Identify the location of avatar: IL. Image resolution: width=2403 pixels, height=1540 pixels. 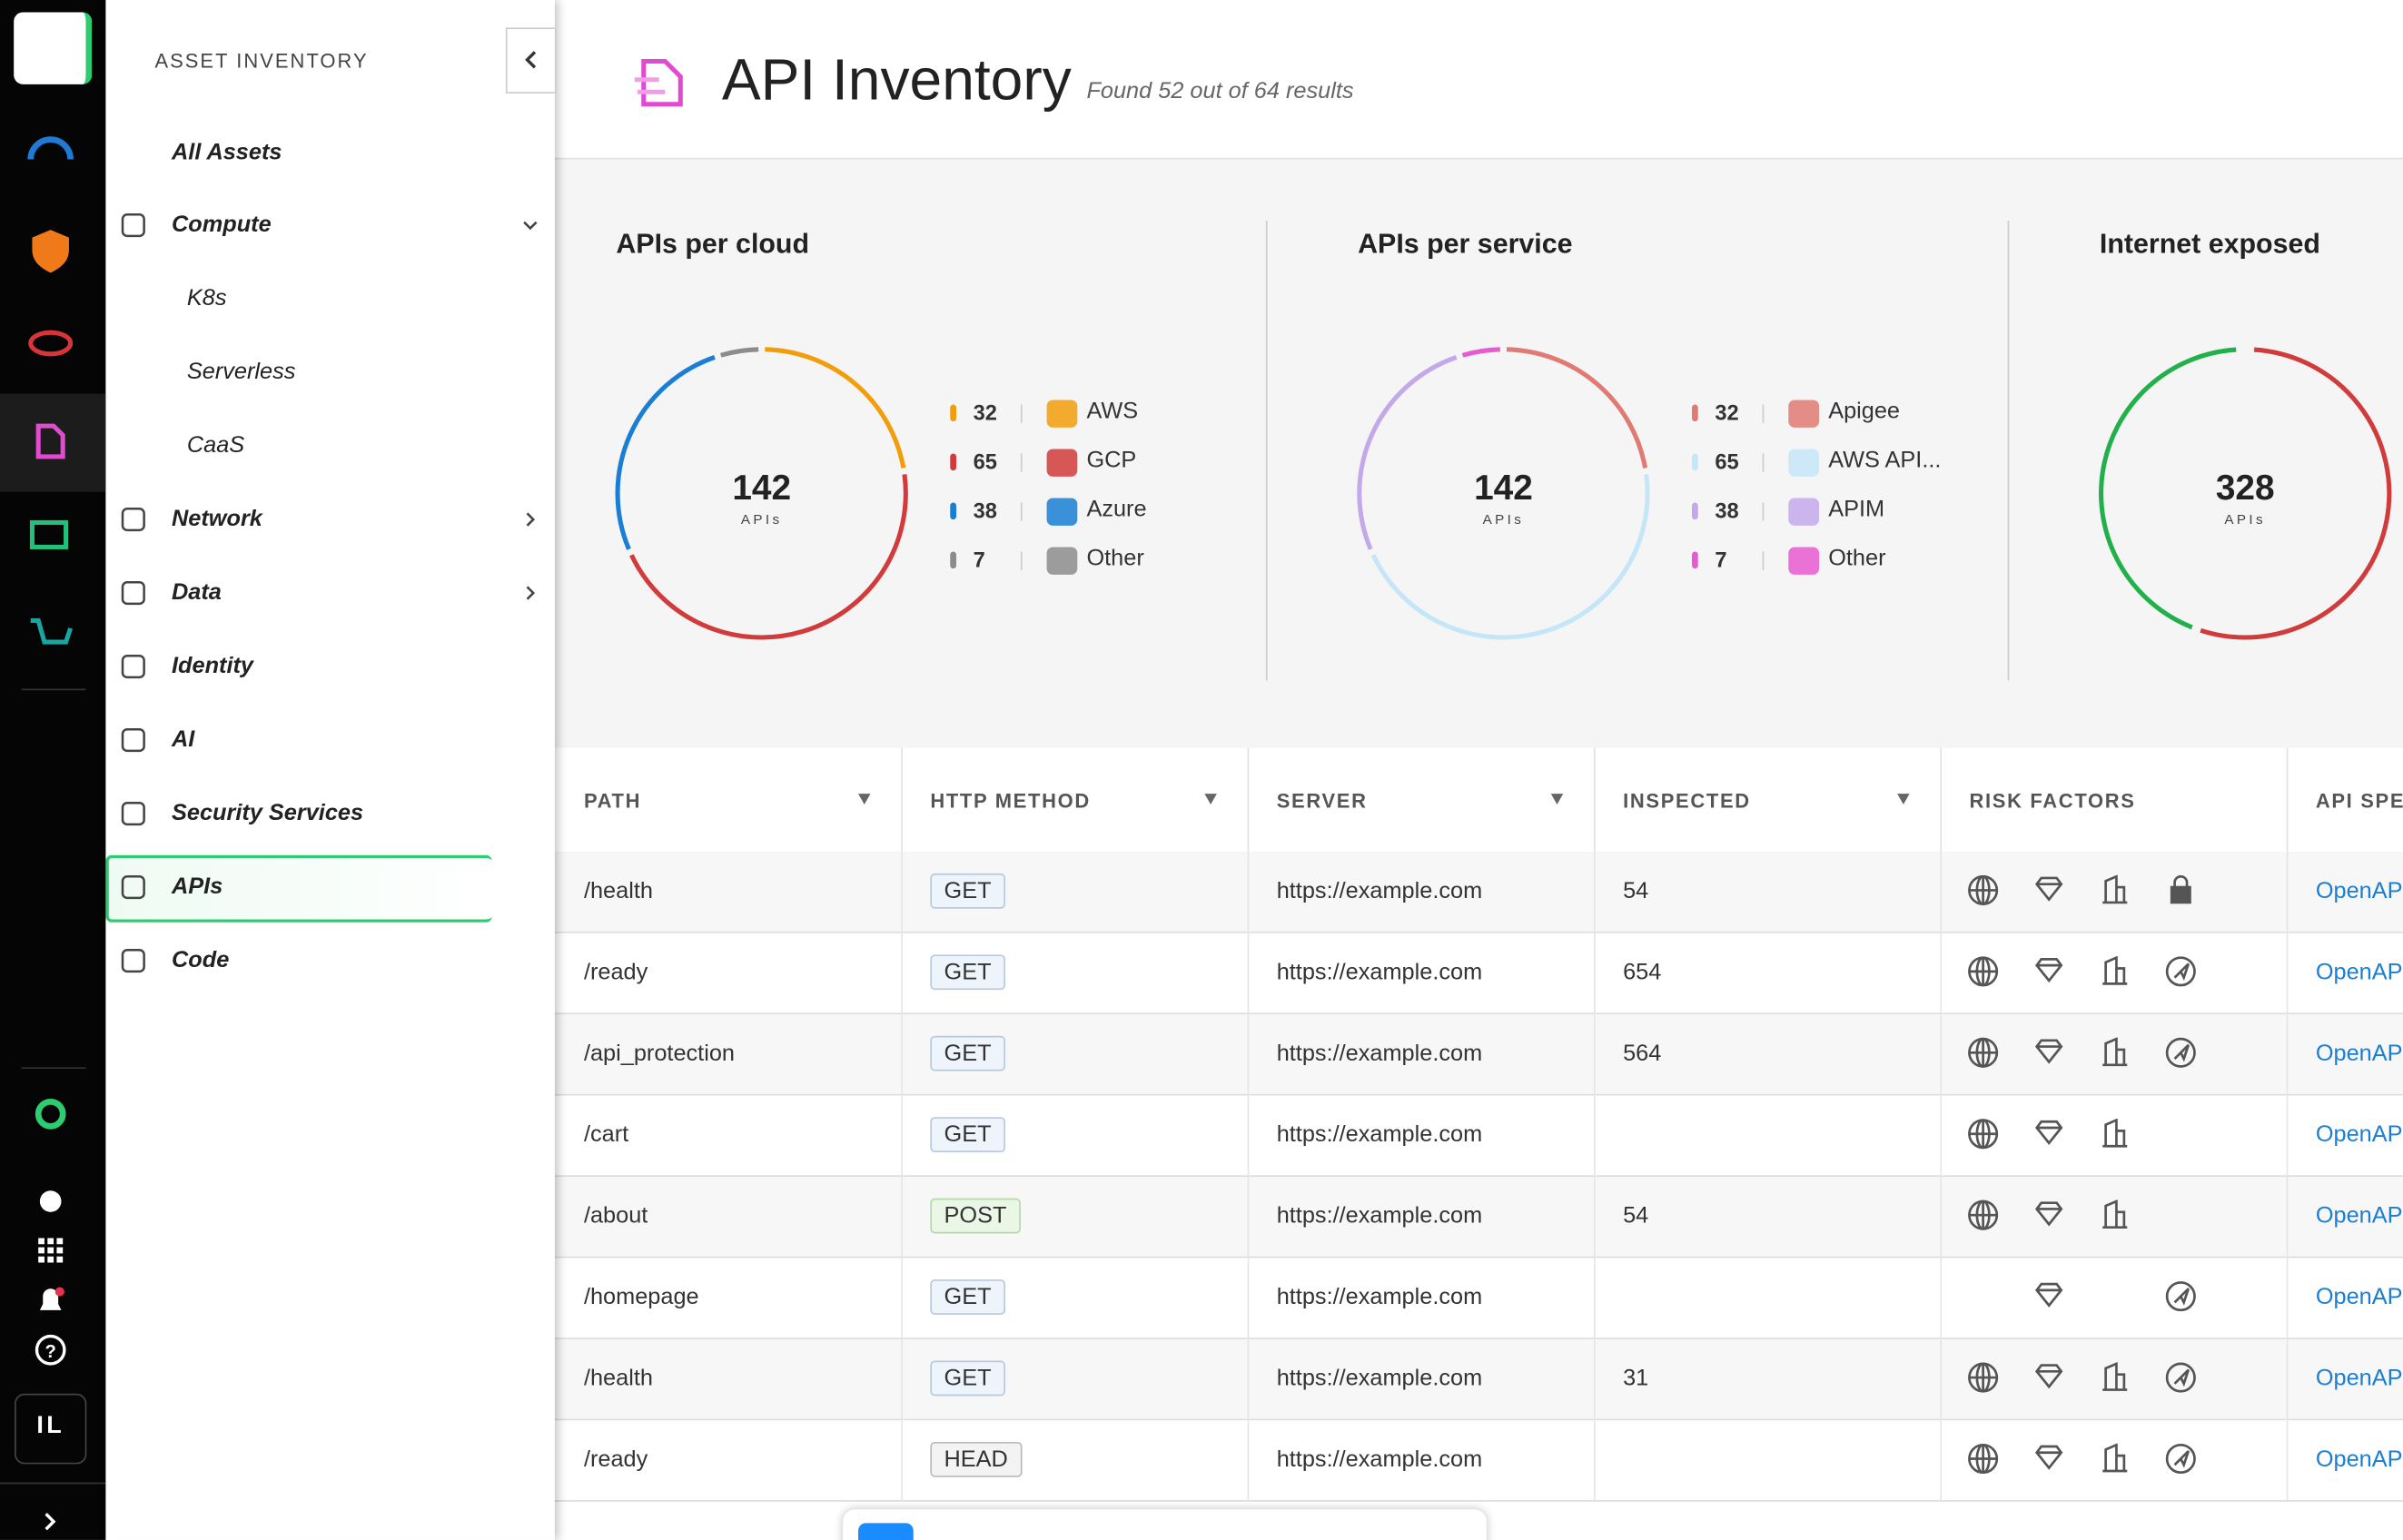
(50, 1425).